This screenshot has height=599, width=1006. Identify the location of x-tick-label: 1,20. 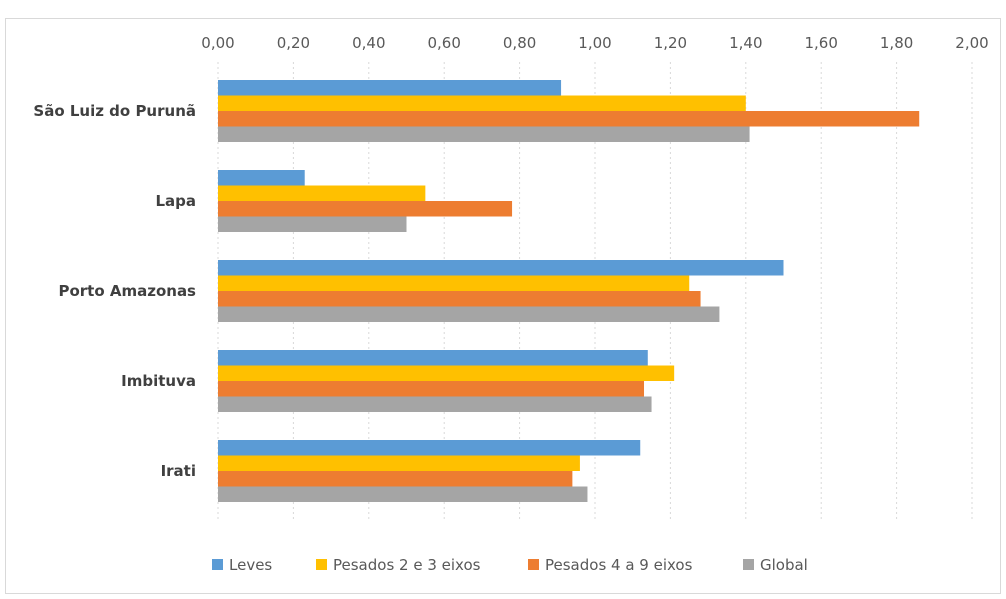
(670, 43).